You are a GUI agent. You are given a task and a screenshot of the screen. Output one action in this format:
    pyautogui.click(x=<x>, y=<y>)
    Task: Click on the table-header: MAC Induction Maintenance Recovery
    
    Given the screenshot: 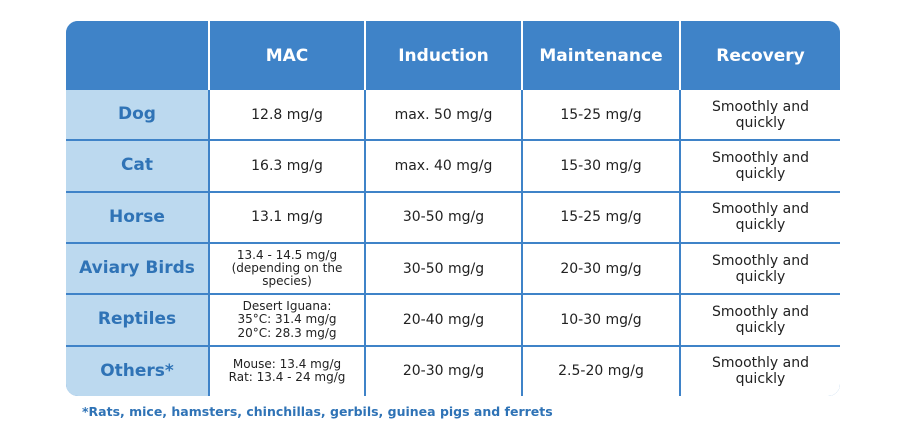 What is the action you would take?
    pyautogui.click(x=453, y=55)
    